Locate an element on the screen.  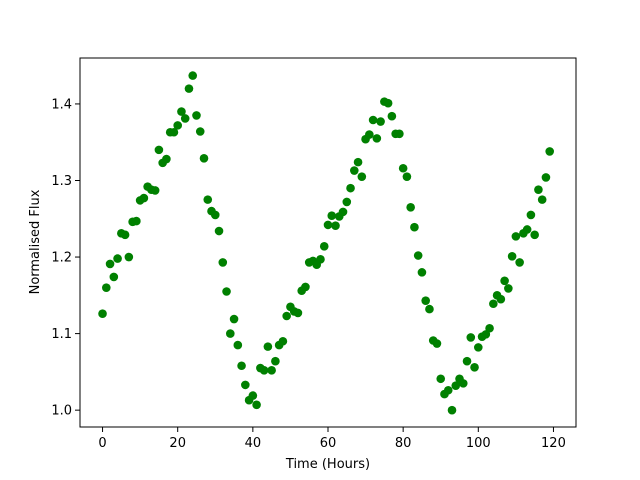
x-tick-label: 40 is located at coordinates (253, 443).